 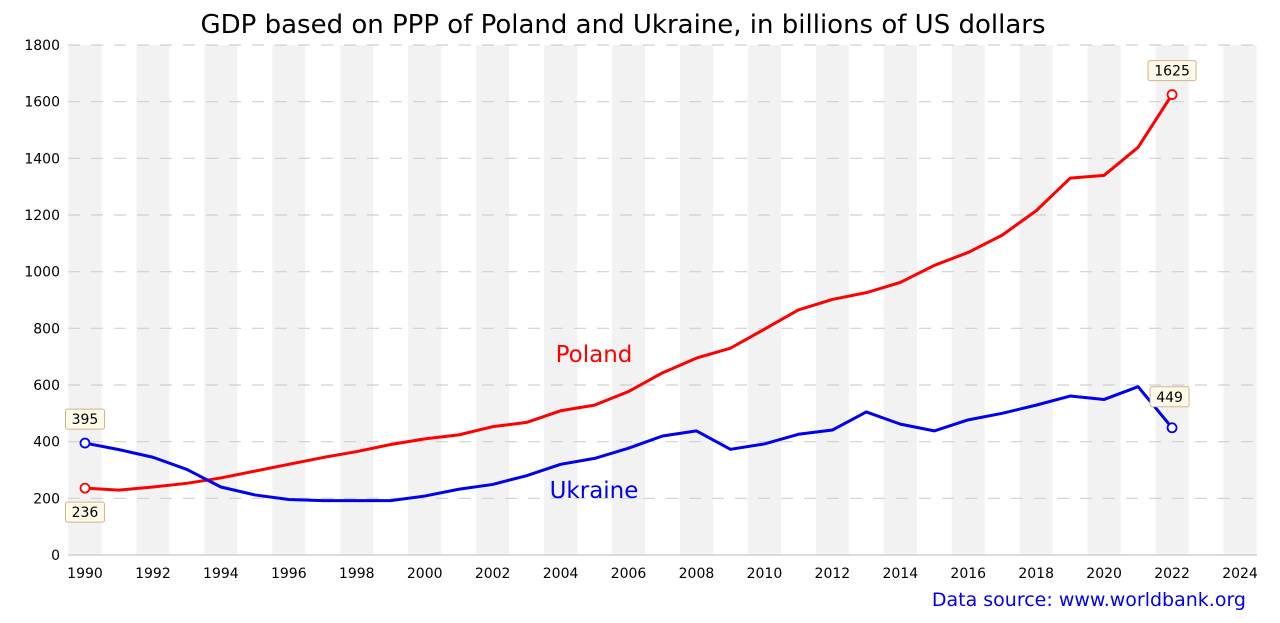 I want to click on x-tick-label: 2020, so click(x=1104, y=574).